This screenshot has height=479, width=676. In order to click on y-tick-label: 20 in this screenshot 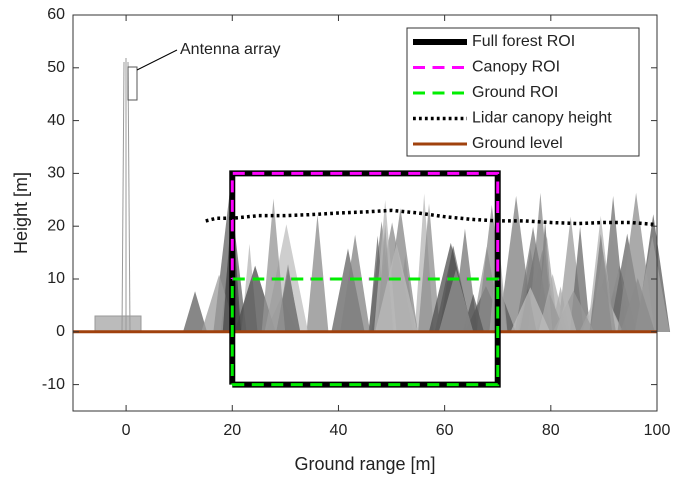, I will do `click(56, 225)`.